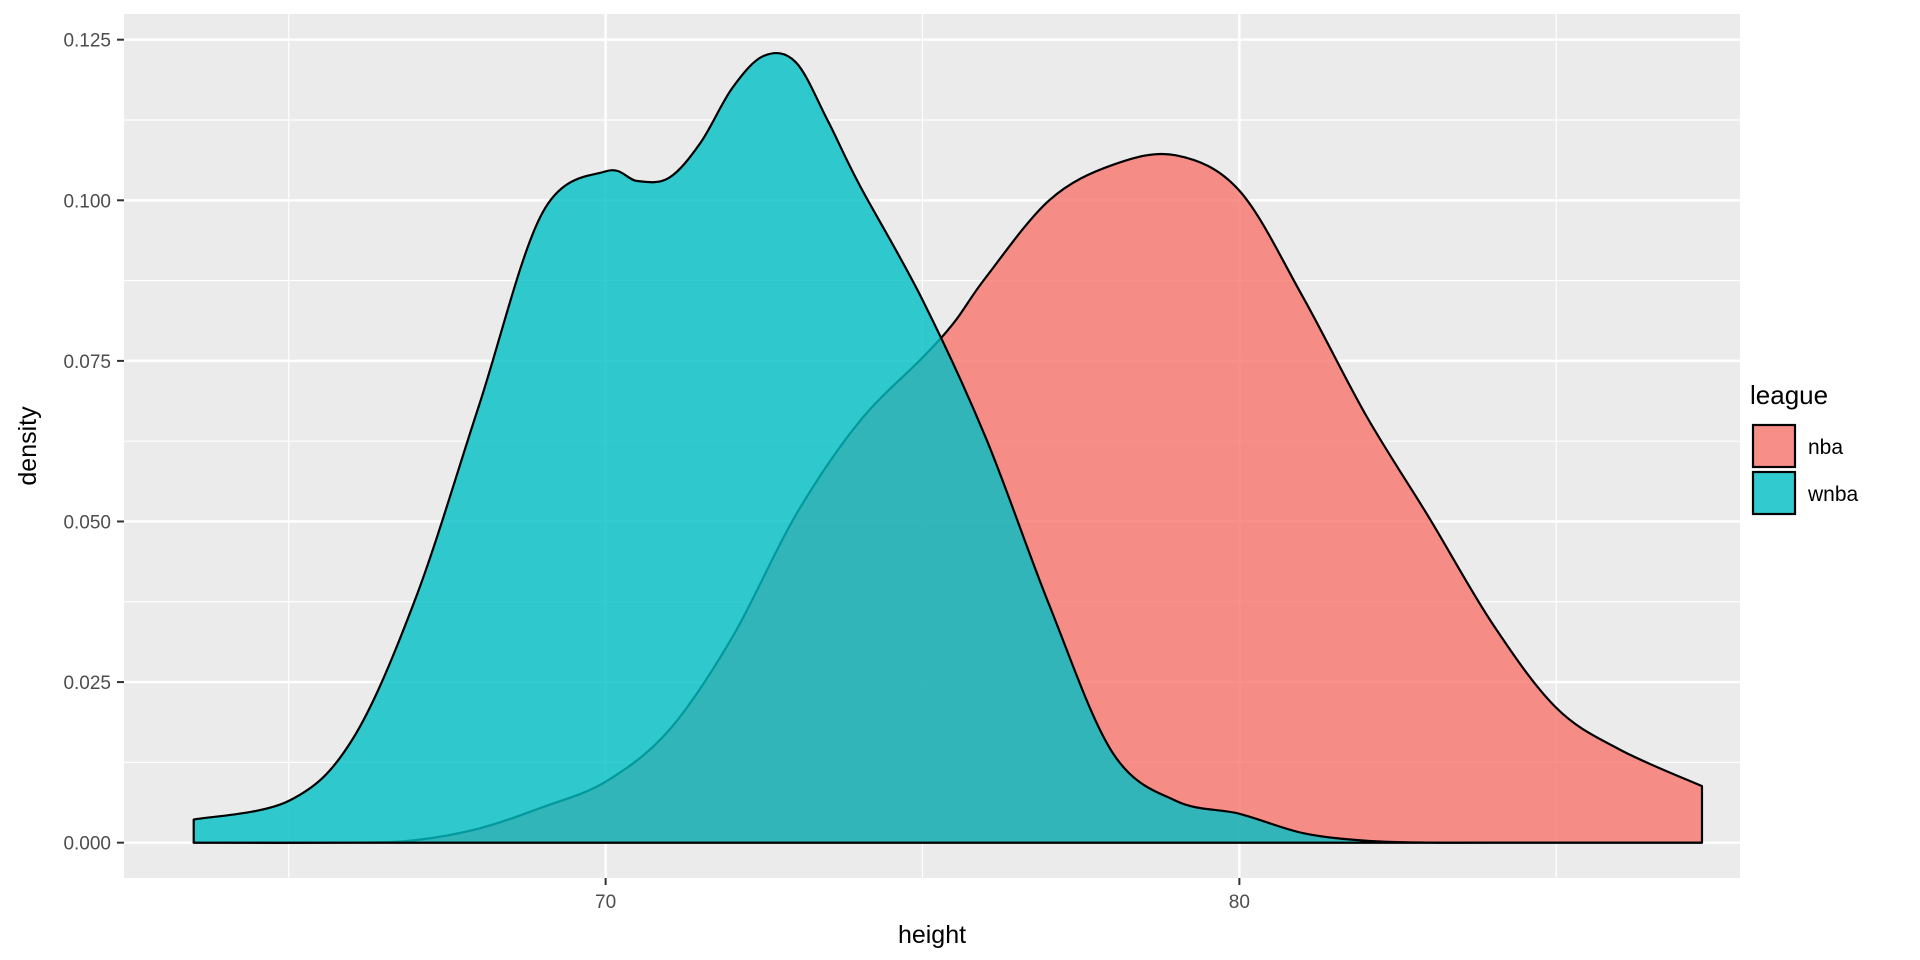  I want to click on legend-swatch-nba, so click(1774, 446).